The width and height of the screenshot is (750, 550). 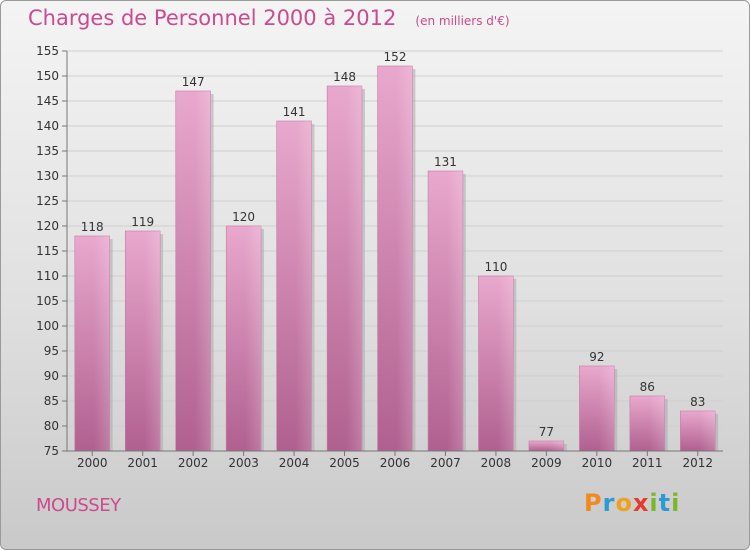 What do you see at coordinates (142, 222) in the screenshot?
I see `bar-value-label: 119` at bounding box center [142, 222].